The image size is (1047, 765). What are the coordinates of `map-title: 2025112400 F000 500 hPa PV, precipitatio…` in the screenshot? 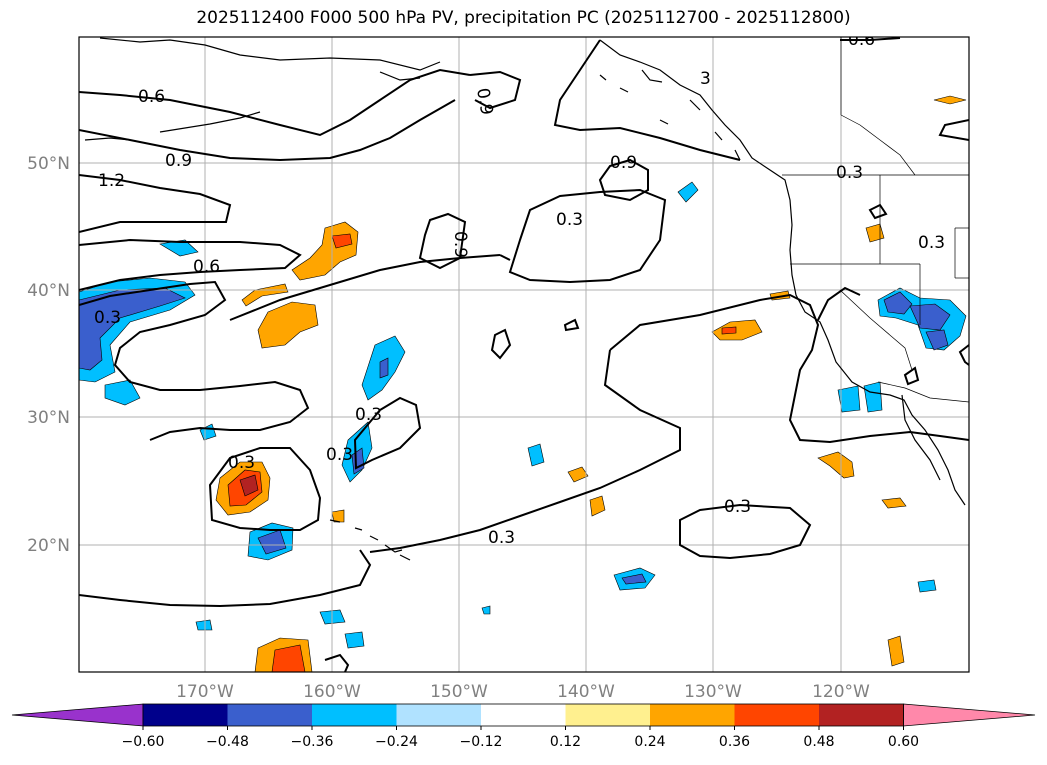 It's located at (523, 18).